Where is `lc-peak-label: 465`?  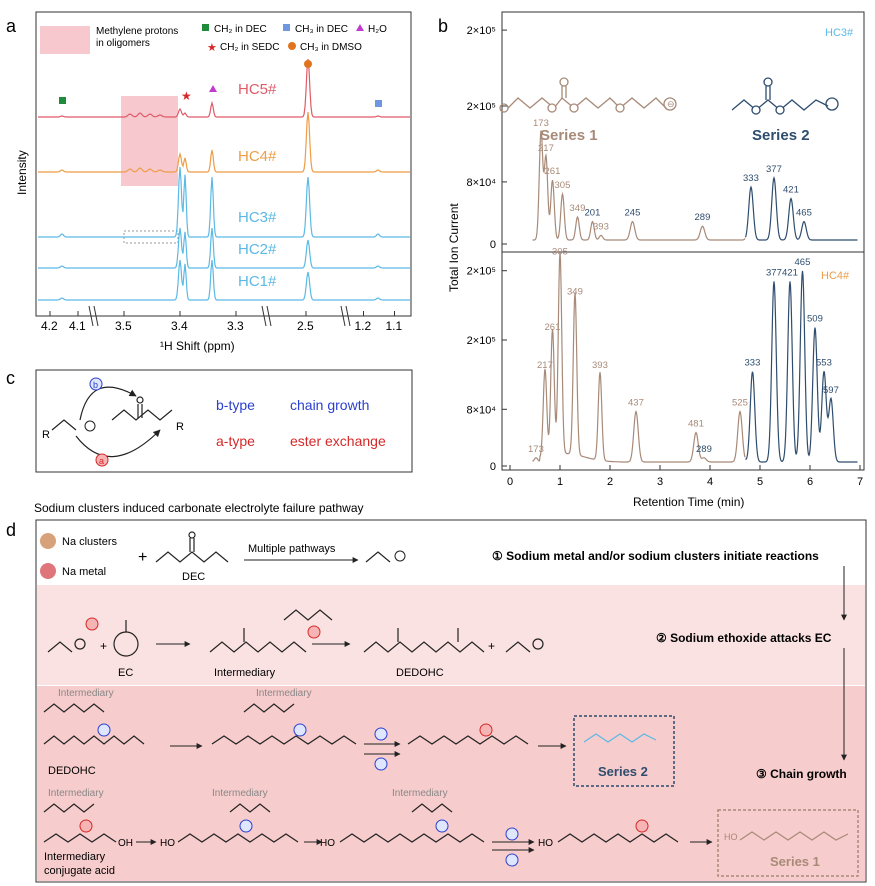
lc-peak-label: 465 is located at coordinates (803, 262).